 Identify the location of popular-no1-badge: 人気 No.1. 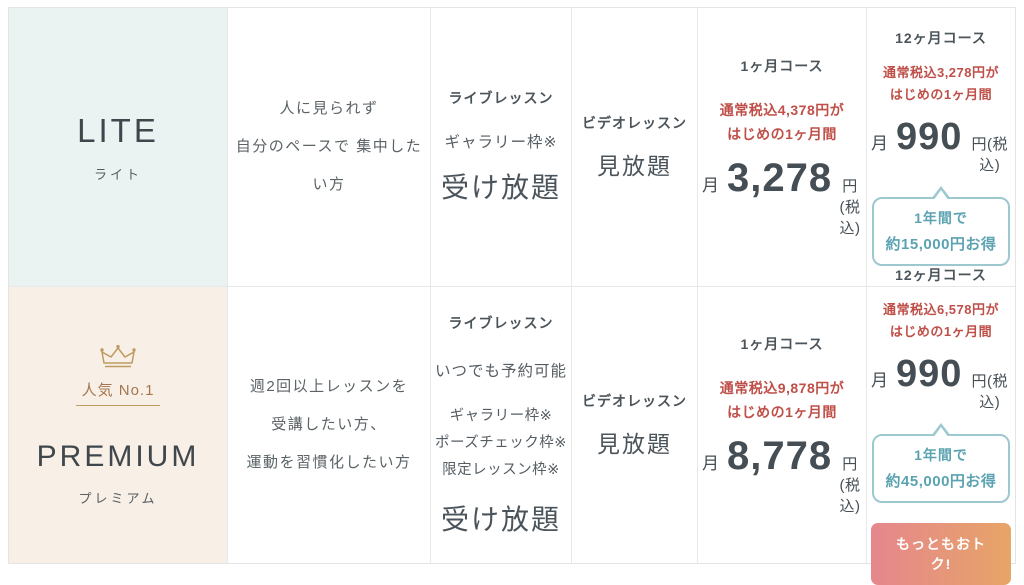
(118, 391).